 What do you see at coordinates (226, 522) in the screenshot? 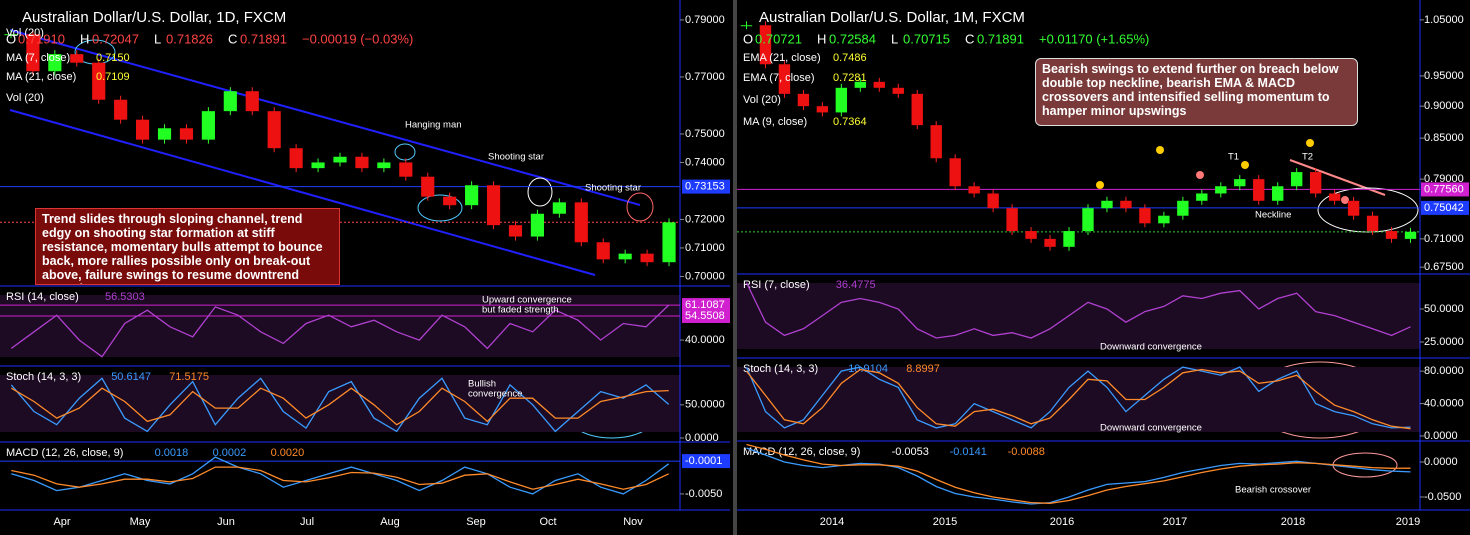
I see `x-tick-label: Jun` at bounding box center [226, 522].